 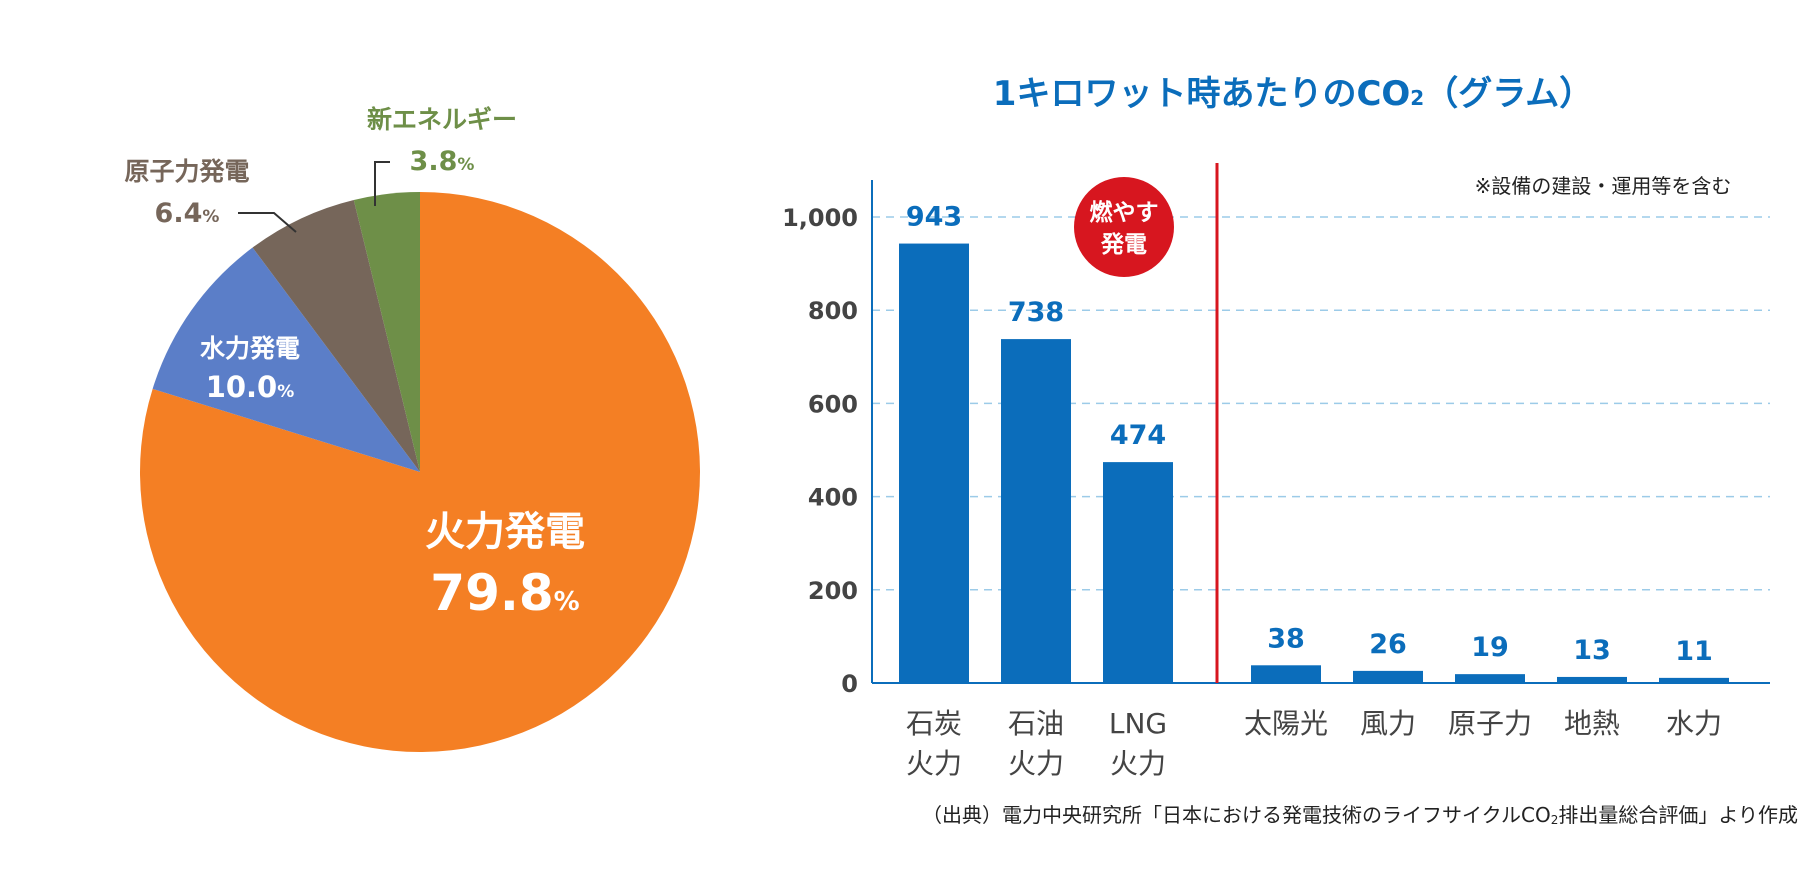 What do you see at coordinates (1417, 98) in the screenshot?
I see `chart-title-sub: 2` at bounding box center [1417, 98].